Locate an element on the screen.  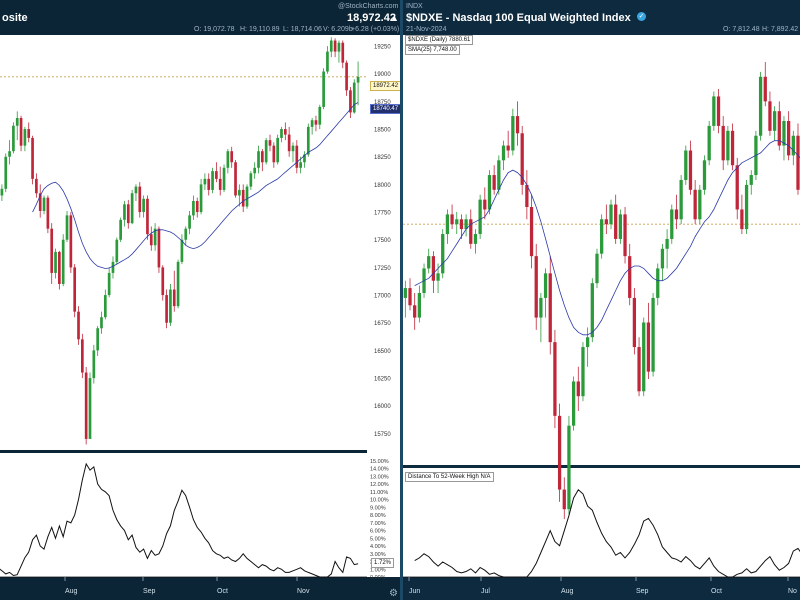
left-y-tick-label: 15750 is located at coordinates (382, 435).